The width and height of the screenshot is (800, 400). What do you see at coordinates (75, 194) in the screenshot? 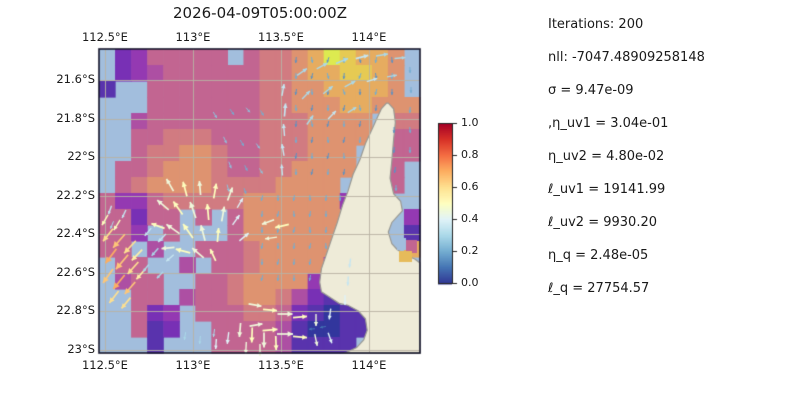
I see `lat-tick-label: 22.2°S` at bounding box center [75, 194].